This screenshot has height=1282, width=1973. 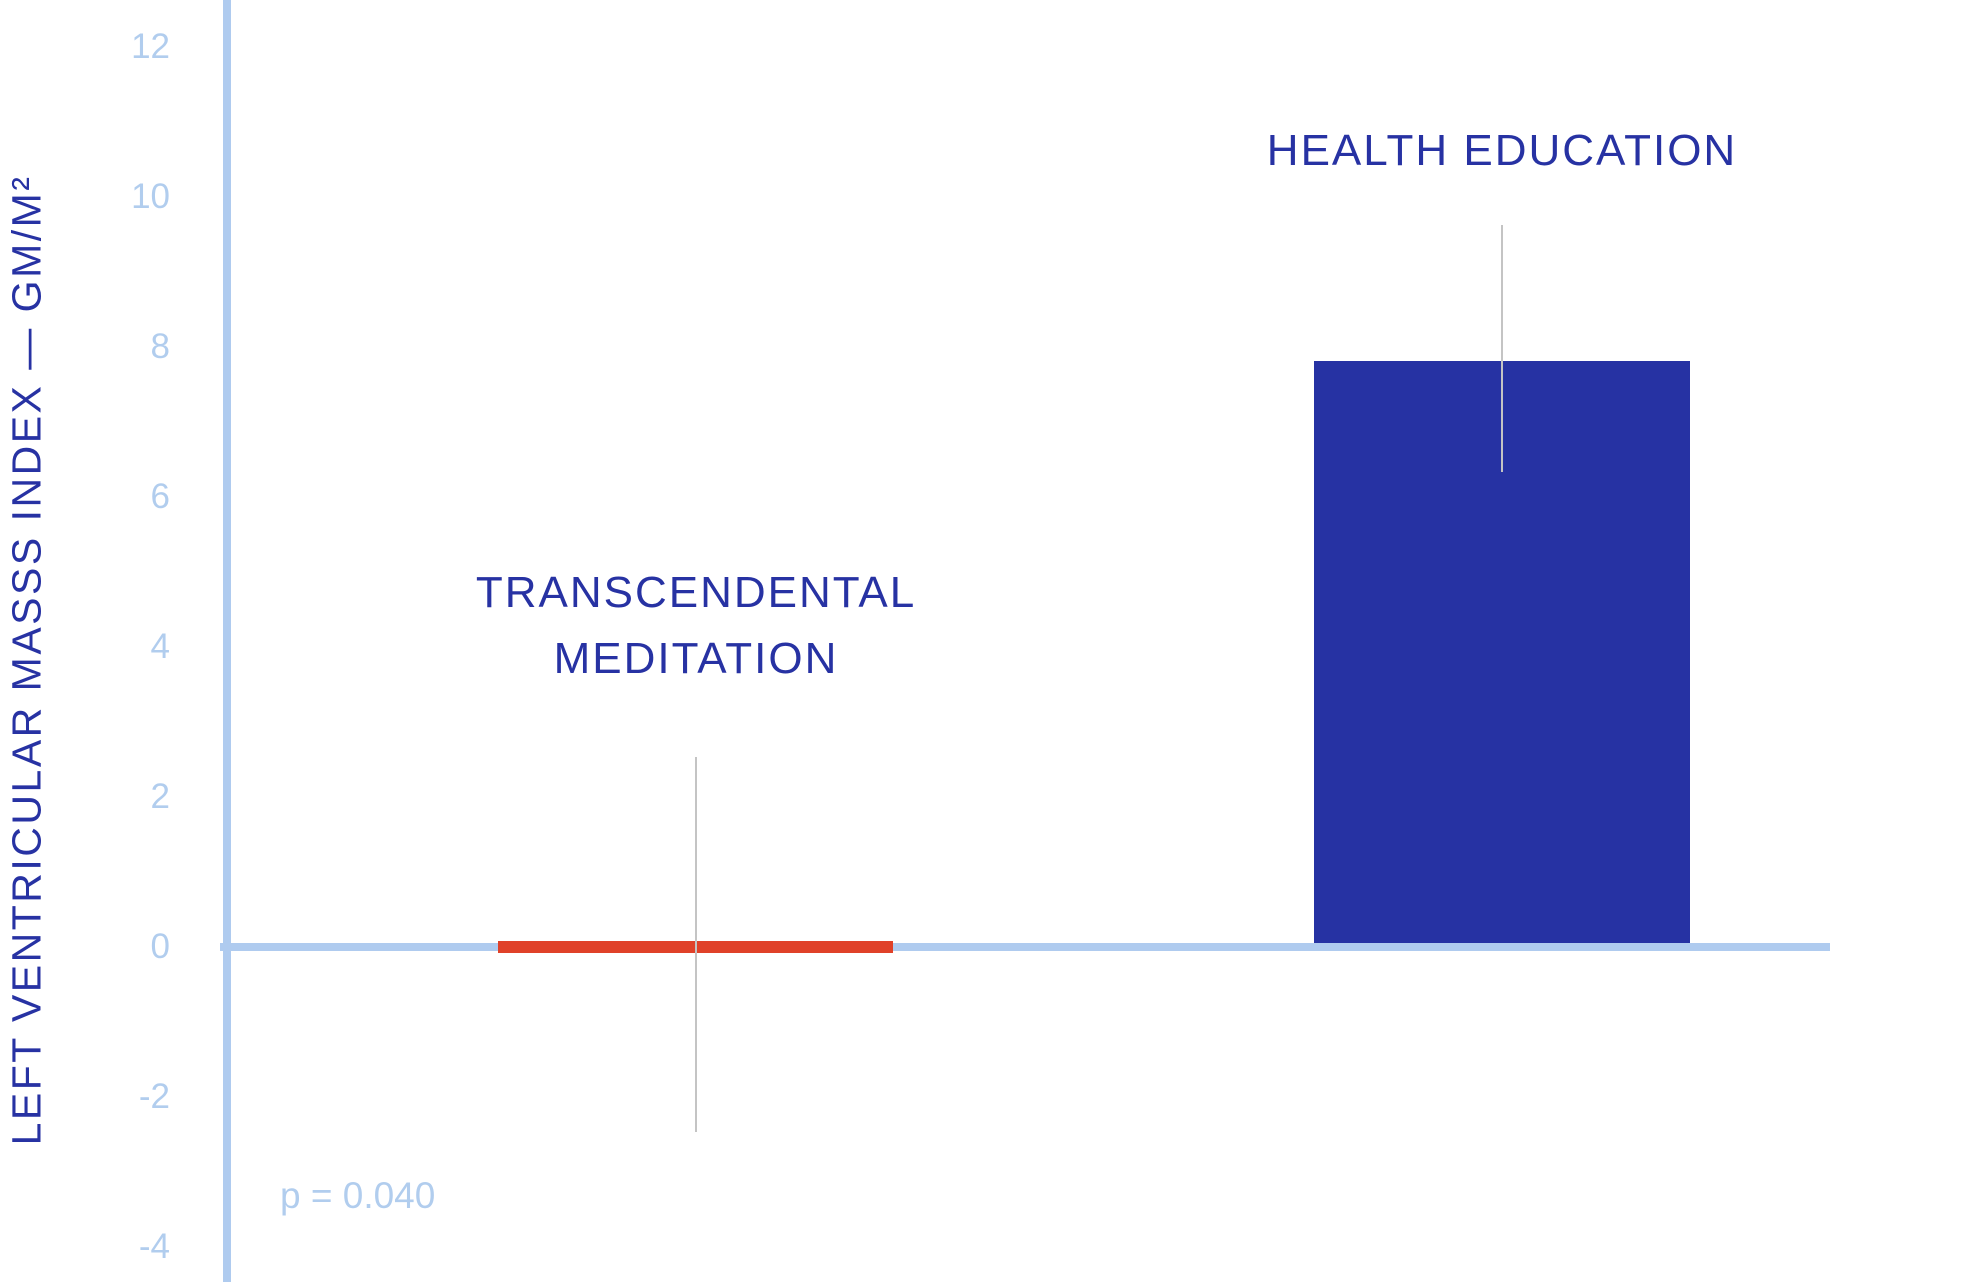 What do you see at coordinates (160, 796) in the screenshot?
I see `y-tick-2: 2` at bounding box center [160, 796].